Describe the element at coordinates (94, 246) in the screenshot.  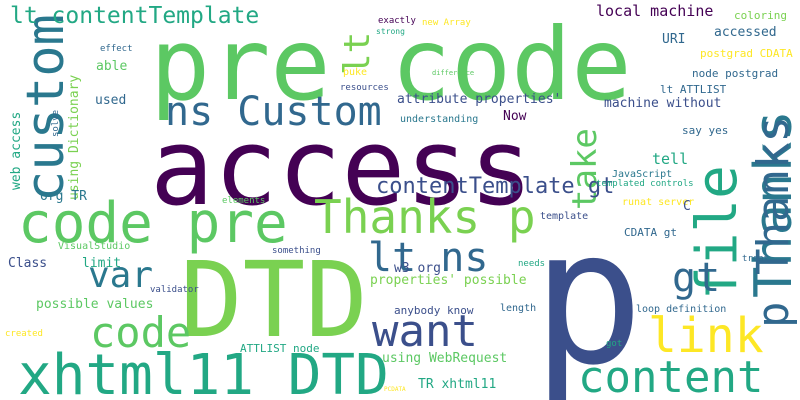
I see `word-visualstudio: VisualStudio` at that location.